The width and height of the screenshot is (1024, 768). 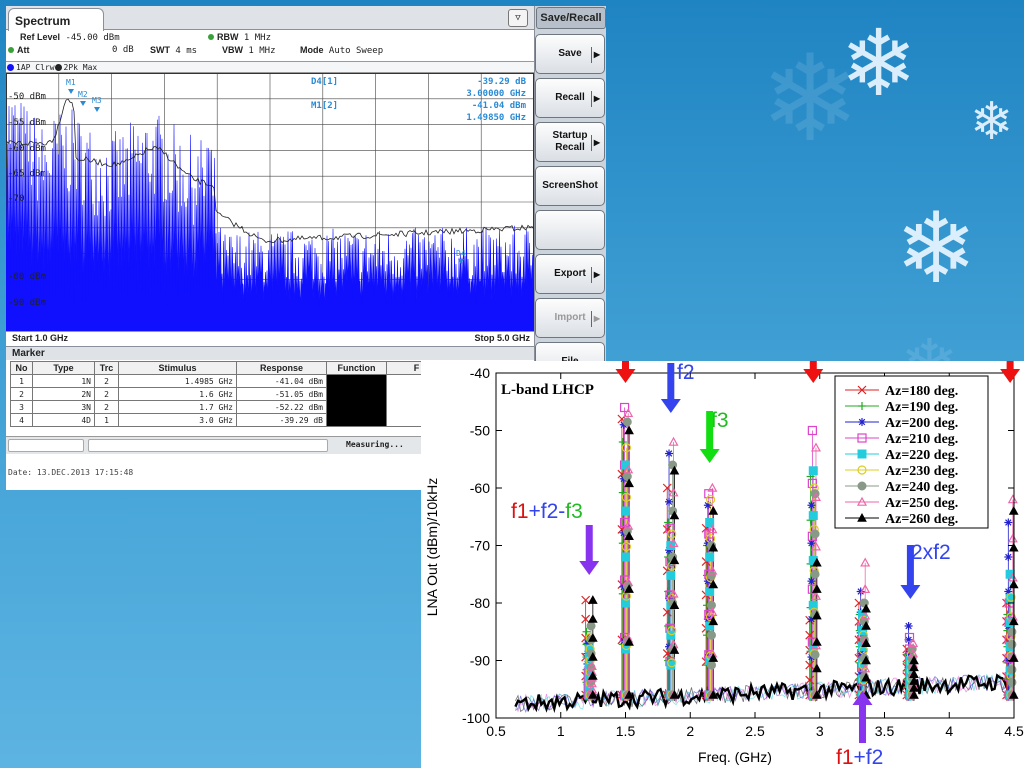 I want to click on display-config-icon: ▽, so click(x=518, y=18).